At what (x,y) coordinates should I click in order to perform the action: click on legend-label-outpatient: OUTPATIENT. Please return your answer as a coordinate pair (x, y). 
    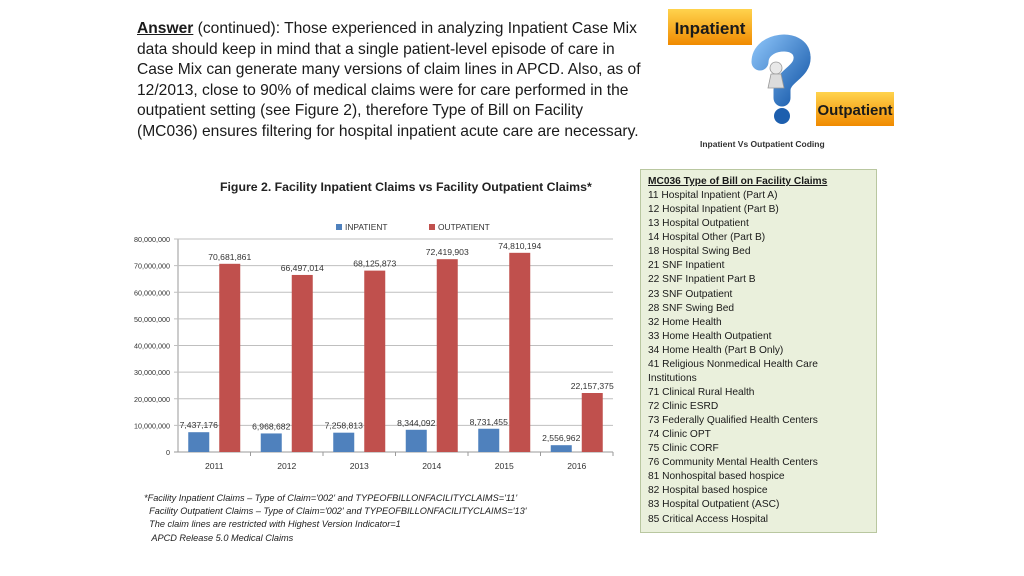
    Looking at the image, I should click on (464, 227).